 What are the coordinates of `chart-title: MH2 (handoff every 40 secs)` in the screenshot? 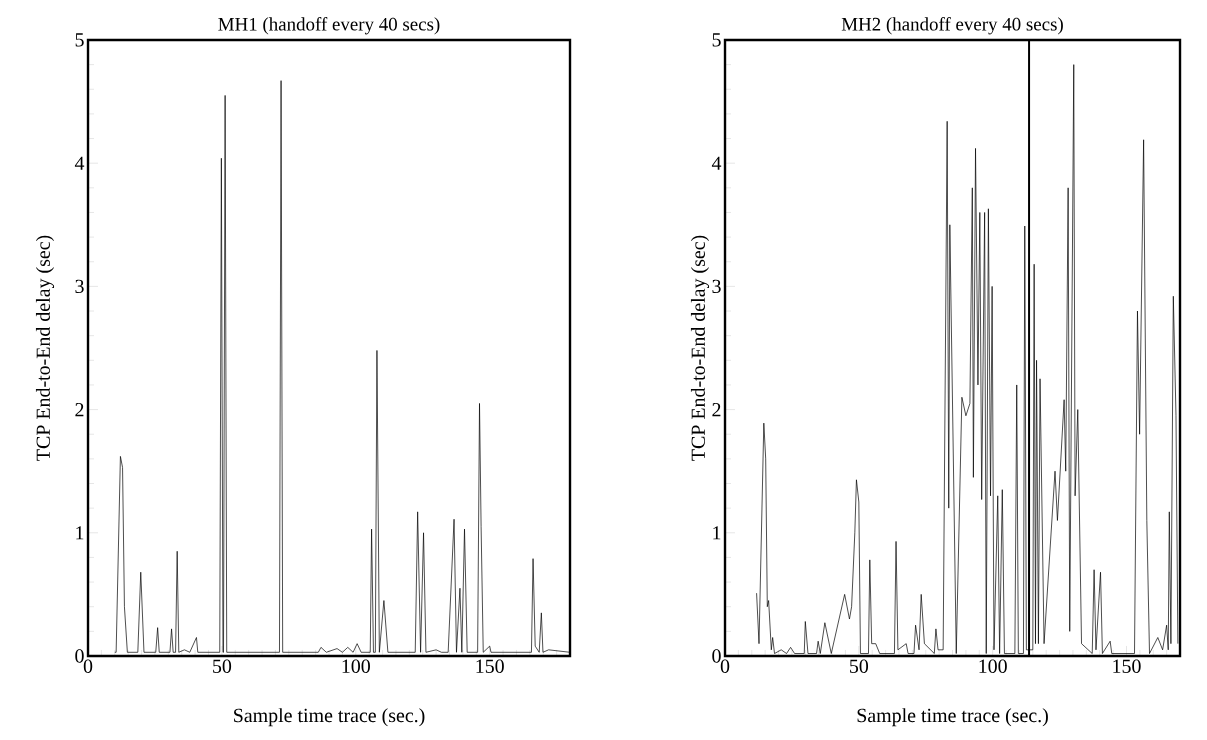 It's located at (952, 26).